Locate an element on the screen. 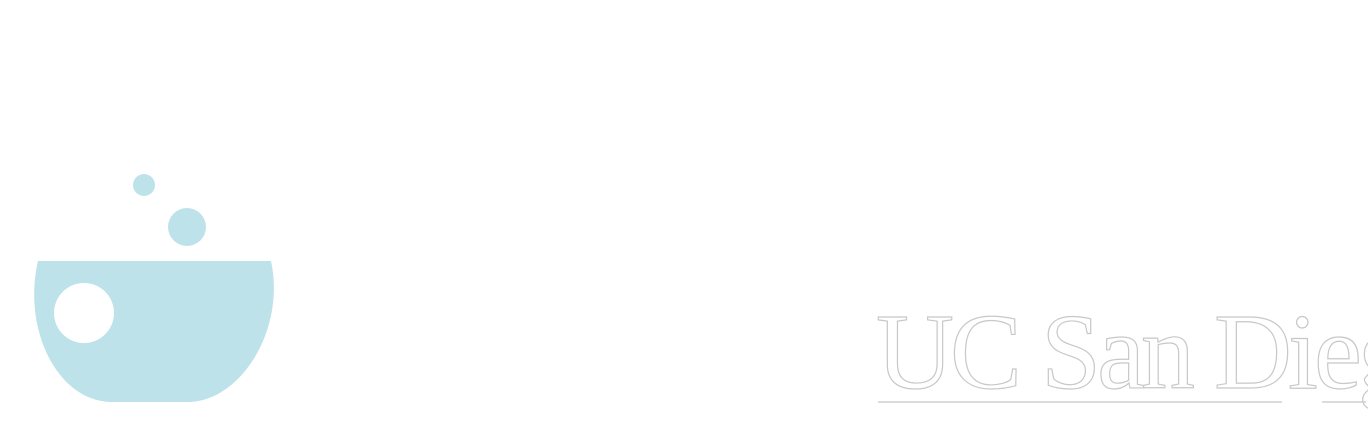  ucsd-wordmark-text: UC San Diego is located at coordinates (1122, 354).